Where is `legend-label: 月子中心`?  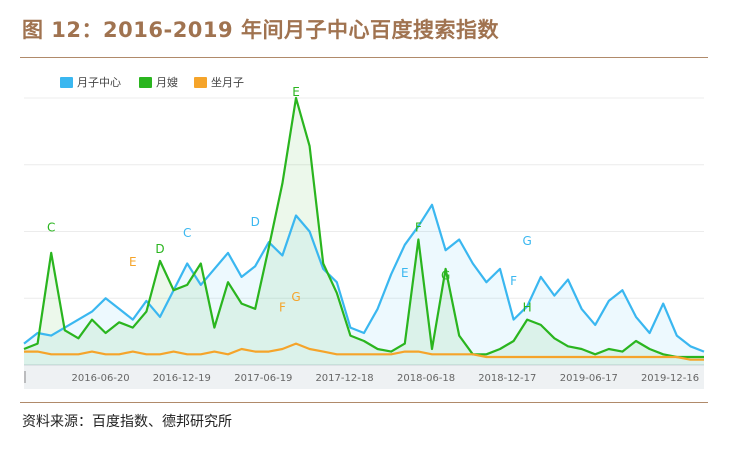 legend-label: 月子中心 is located at coordinates (99, 82).